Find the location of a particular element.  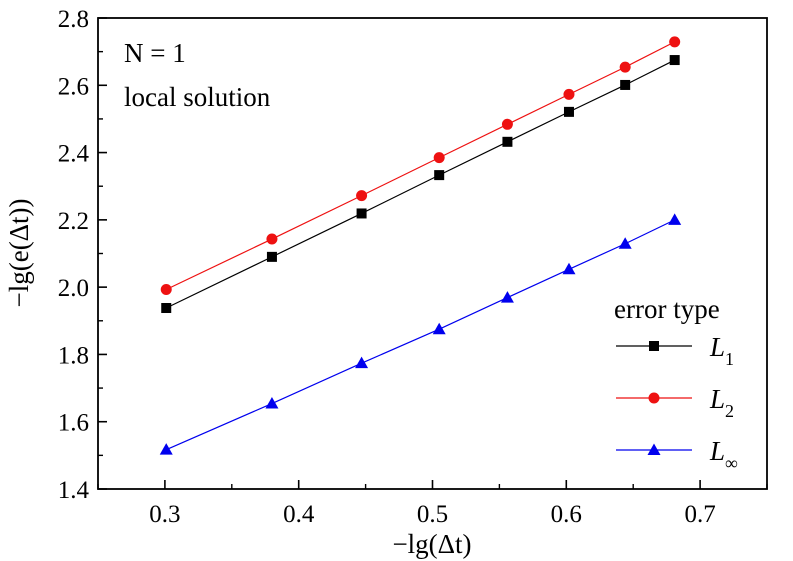

legend-label: L2 is located at coordinates (721, 402).